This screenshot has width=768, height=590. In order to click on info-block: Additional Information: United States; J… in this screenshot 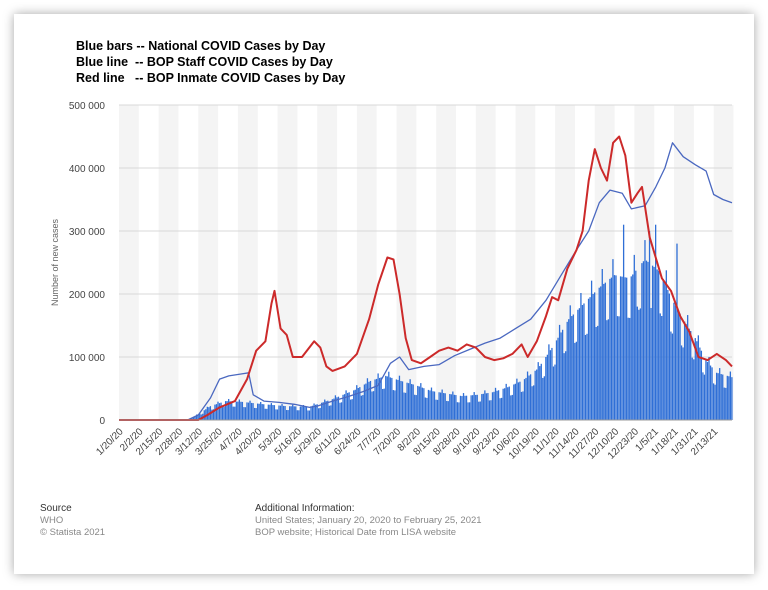, I will do `click(368, 521)`.